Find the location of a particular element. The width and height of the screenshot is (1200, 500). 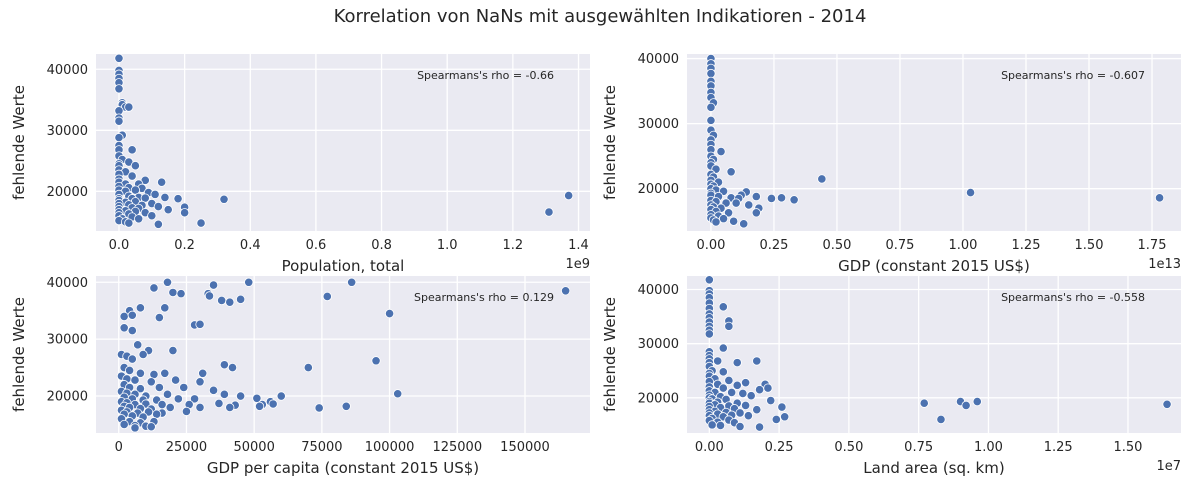

x-tick-label: 0.00 is located at coordinates (709, 447).